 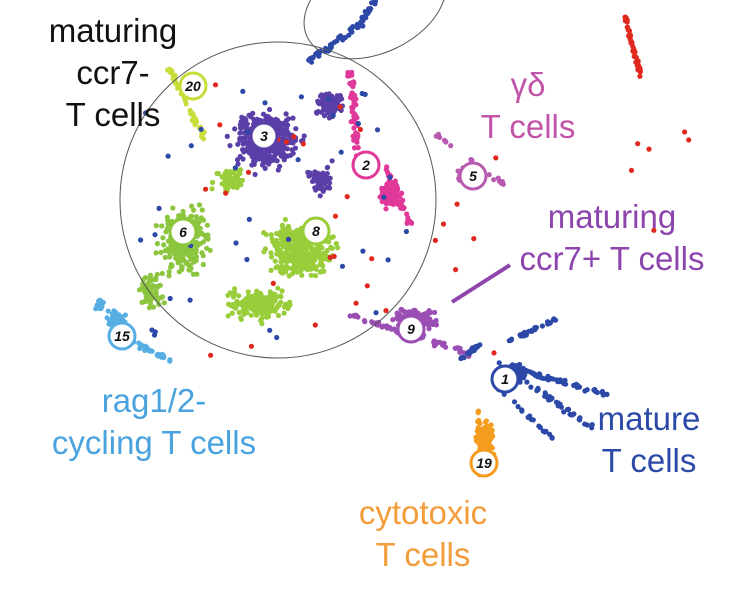 I want to click on cluster-label: 20, so click(x=192, y=86).